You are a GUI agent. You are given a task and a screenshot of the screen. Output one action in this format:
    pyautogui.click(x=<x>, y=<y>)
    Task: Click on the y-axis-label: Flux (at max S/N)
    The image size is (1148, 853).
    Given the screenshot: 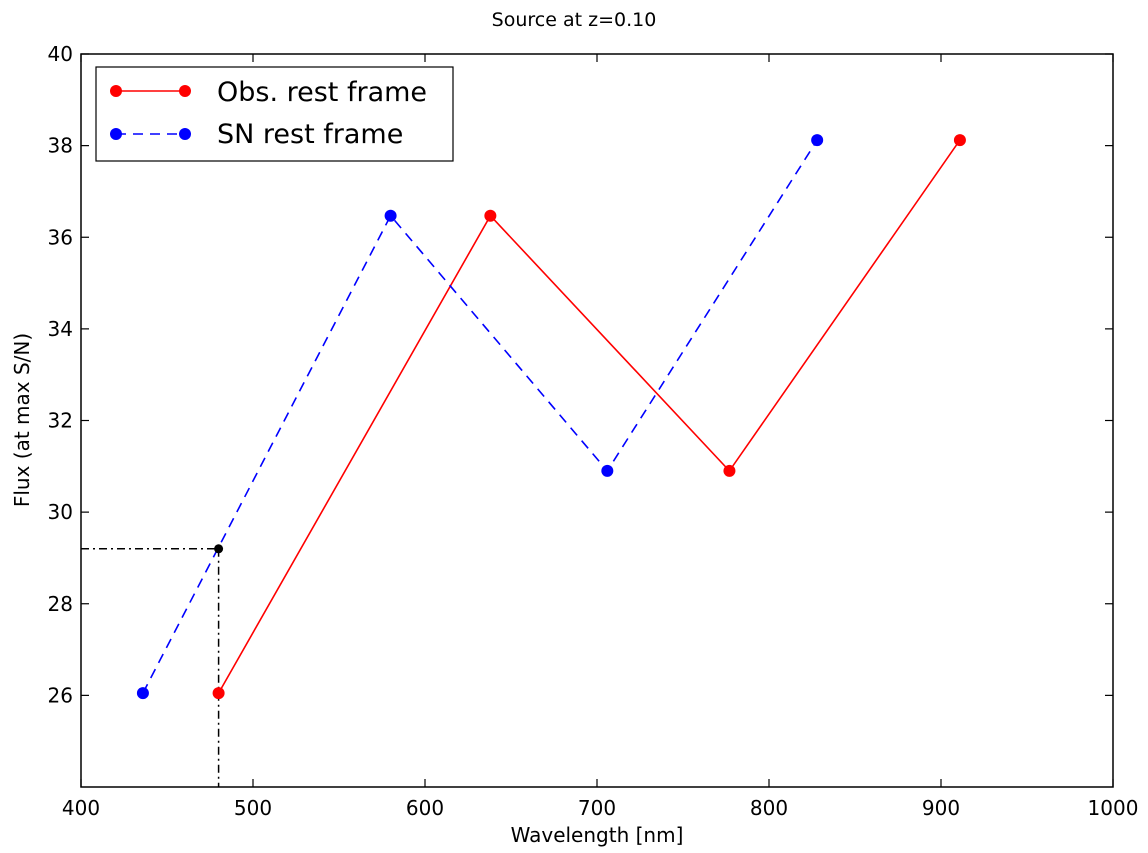 What is the action you would take?
    pyautogui.click(x=22, y=420)
    